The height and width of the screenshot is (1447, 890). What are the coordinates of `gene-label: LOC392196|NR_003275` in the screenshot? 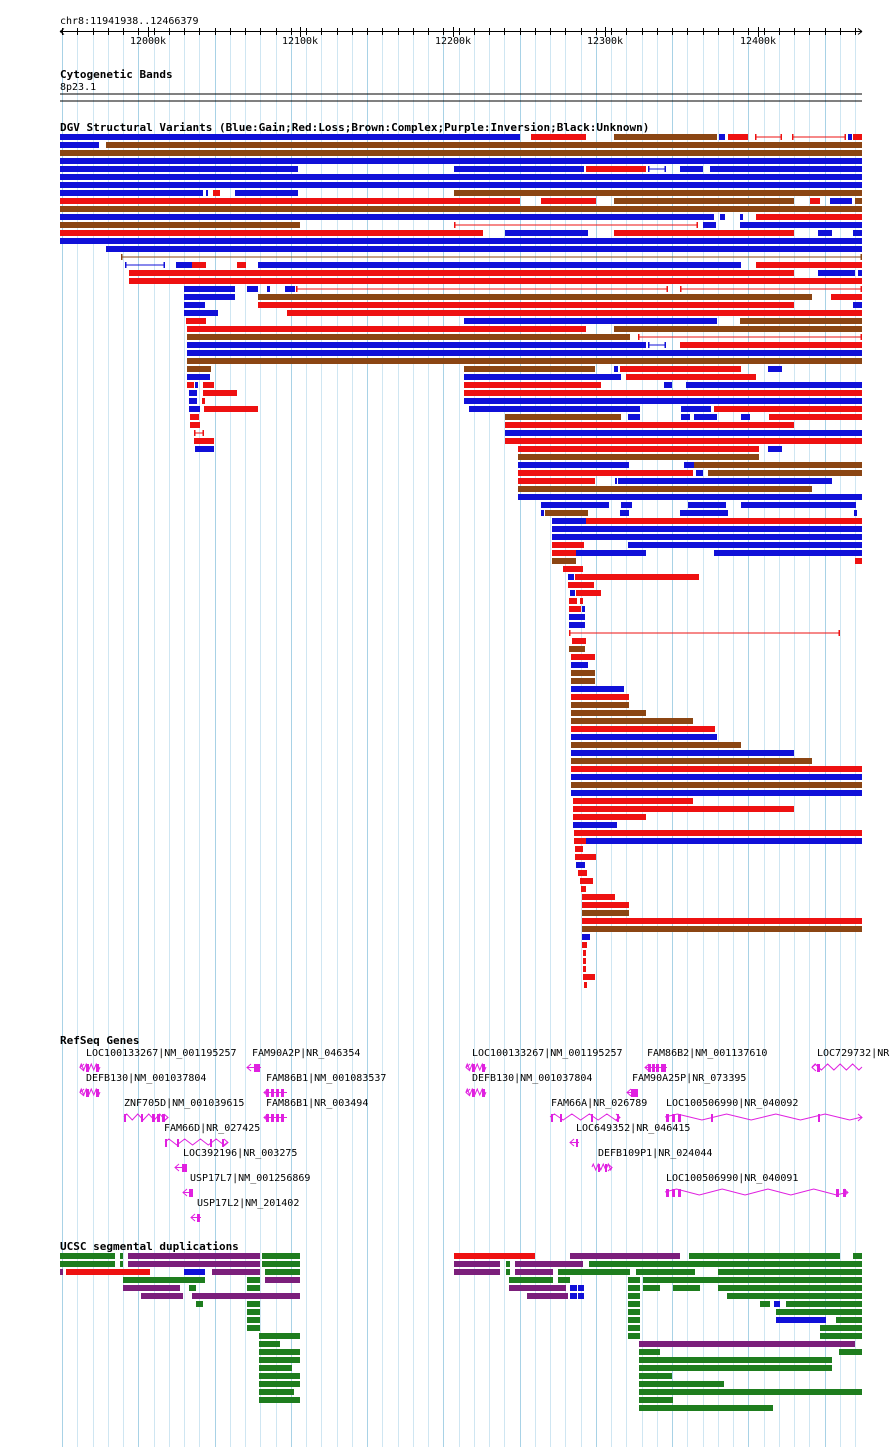 It's located at (240, 1153).